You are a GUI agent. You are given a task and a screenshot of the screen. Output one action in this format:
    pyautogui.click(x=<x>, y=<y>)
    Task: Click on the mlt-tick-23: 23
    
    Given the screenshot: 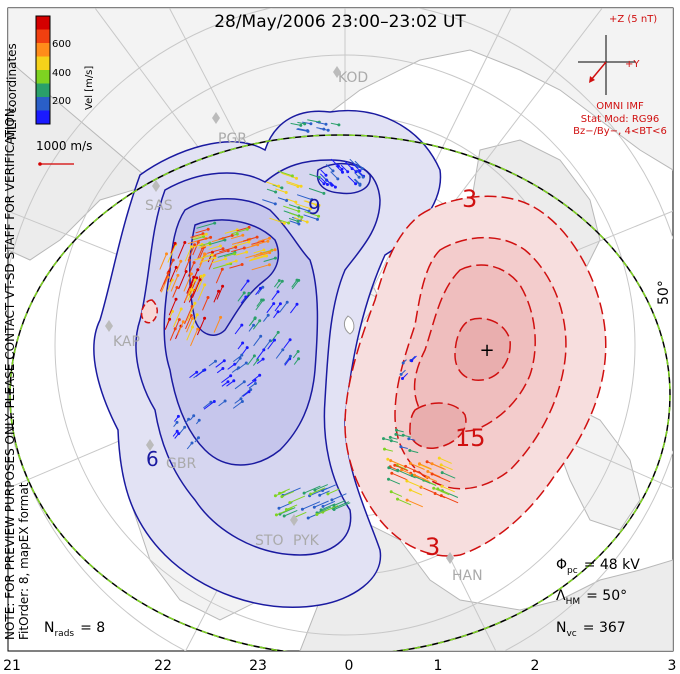 What is the action you would take?
    pyautogui.click(x=258, y=666)
    